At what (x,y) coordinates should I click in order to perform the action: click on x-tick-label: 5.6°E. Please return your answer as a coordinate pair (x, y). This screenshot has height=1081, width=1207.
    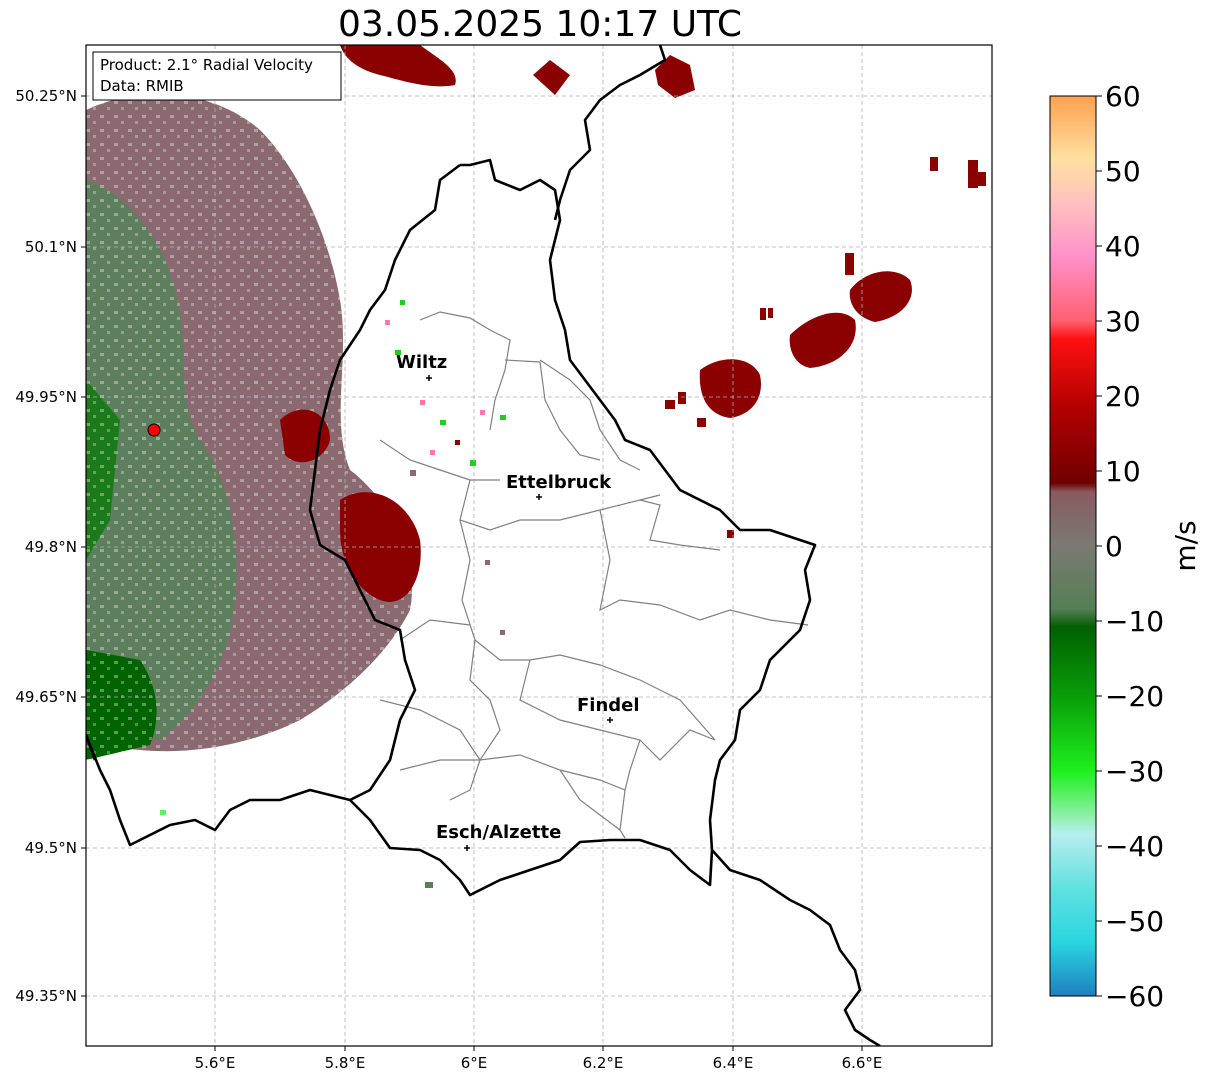
    Looking at the image, I should click on (215, 1063).